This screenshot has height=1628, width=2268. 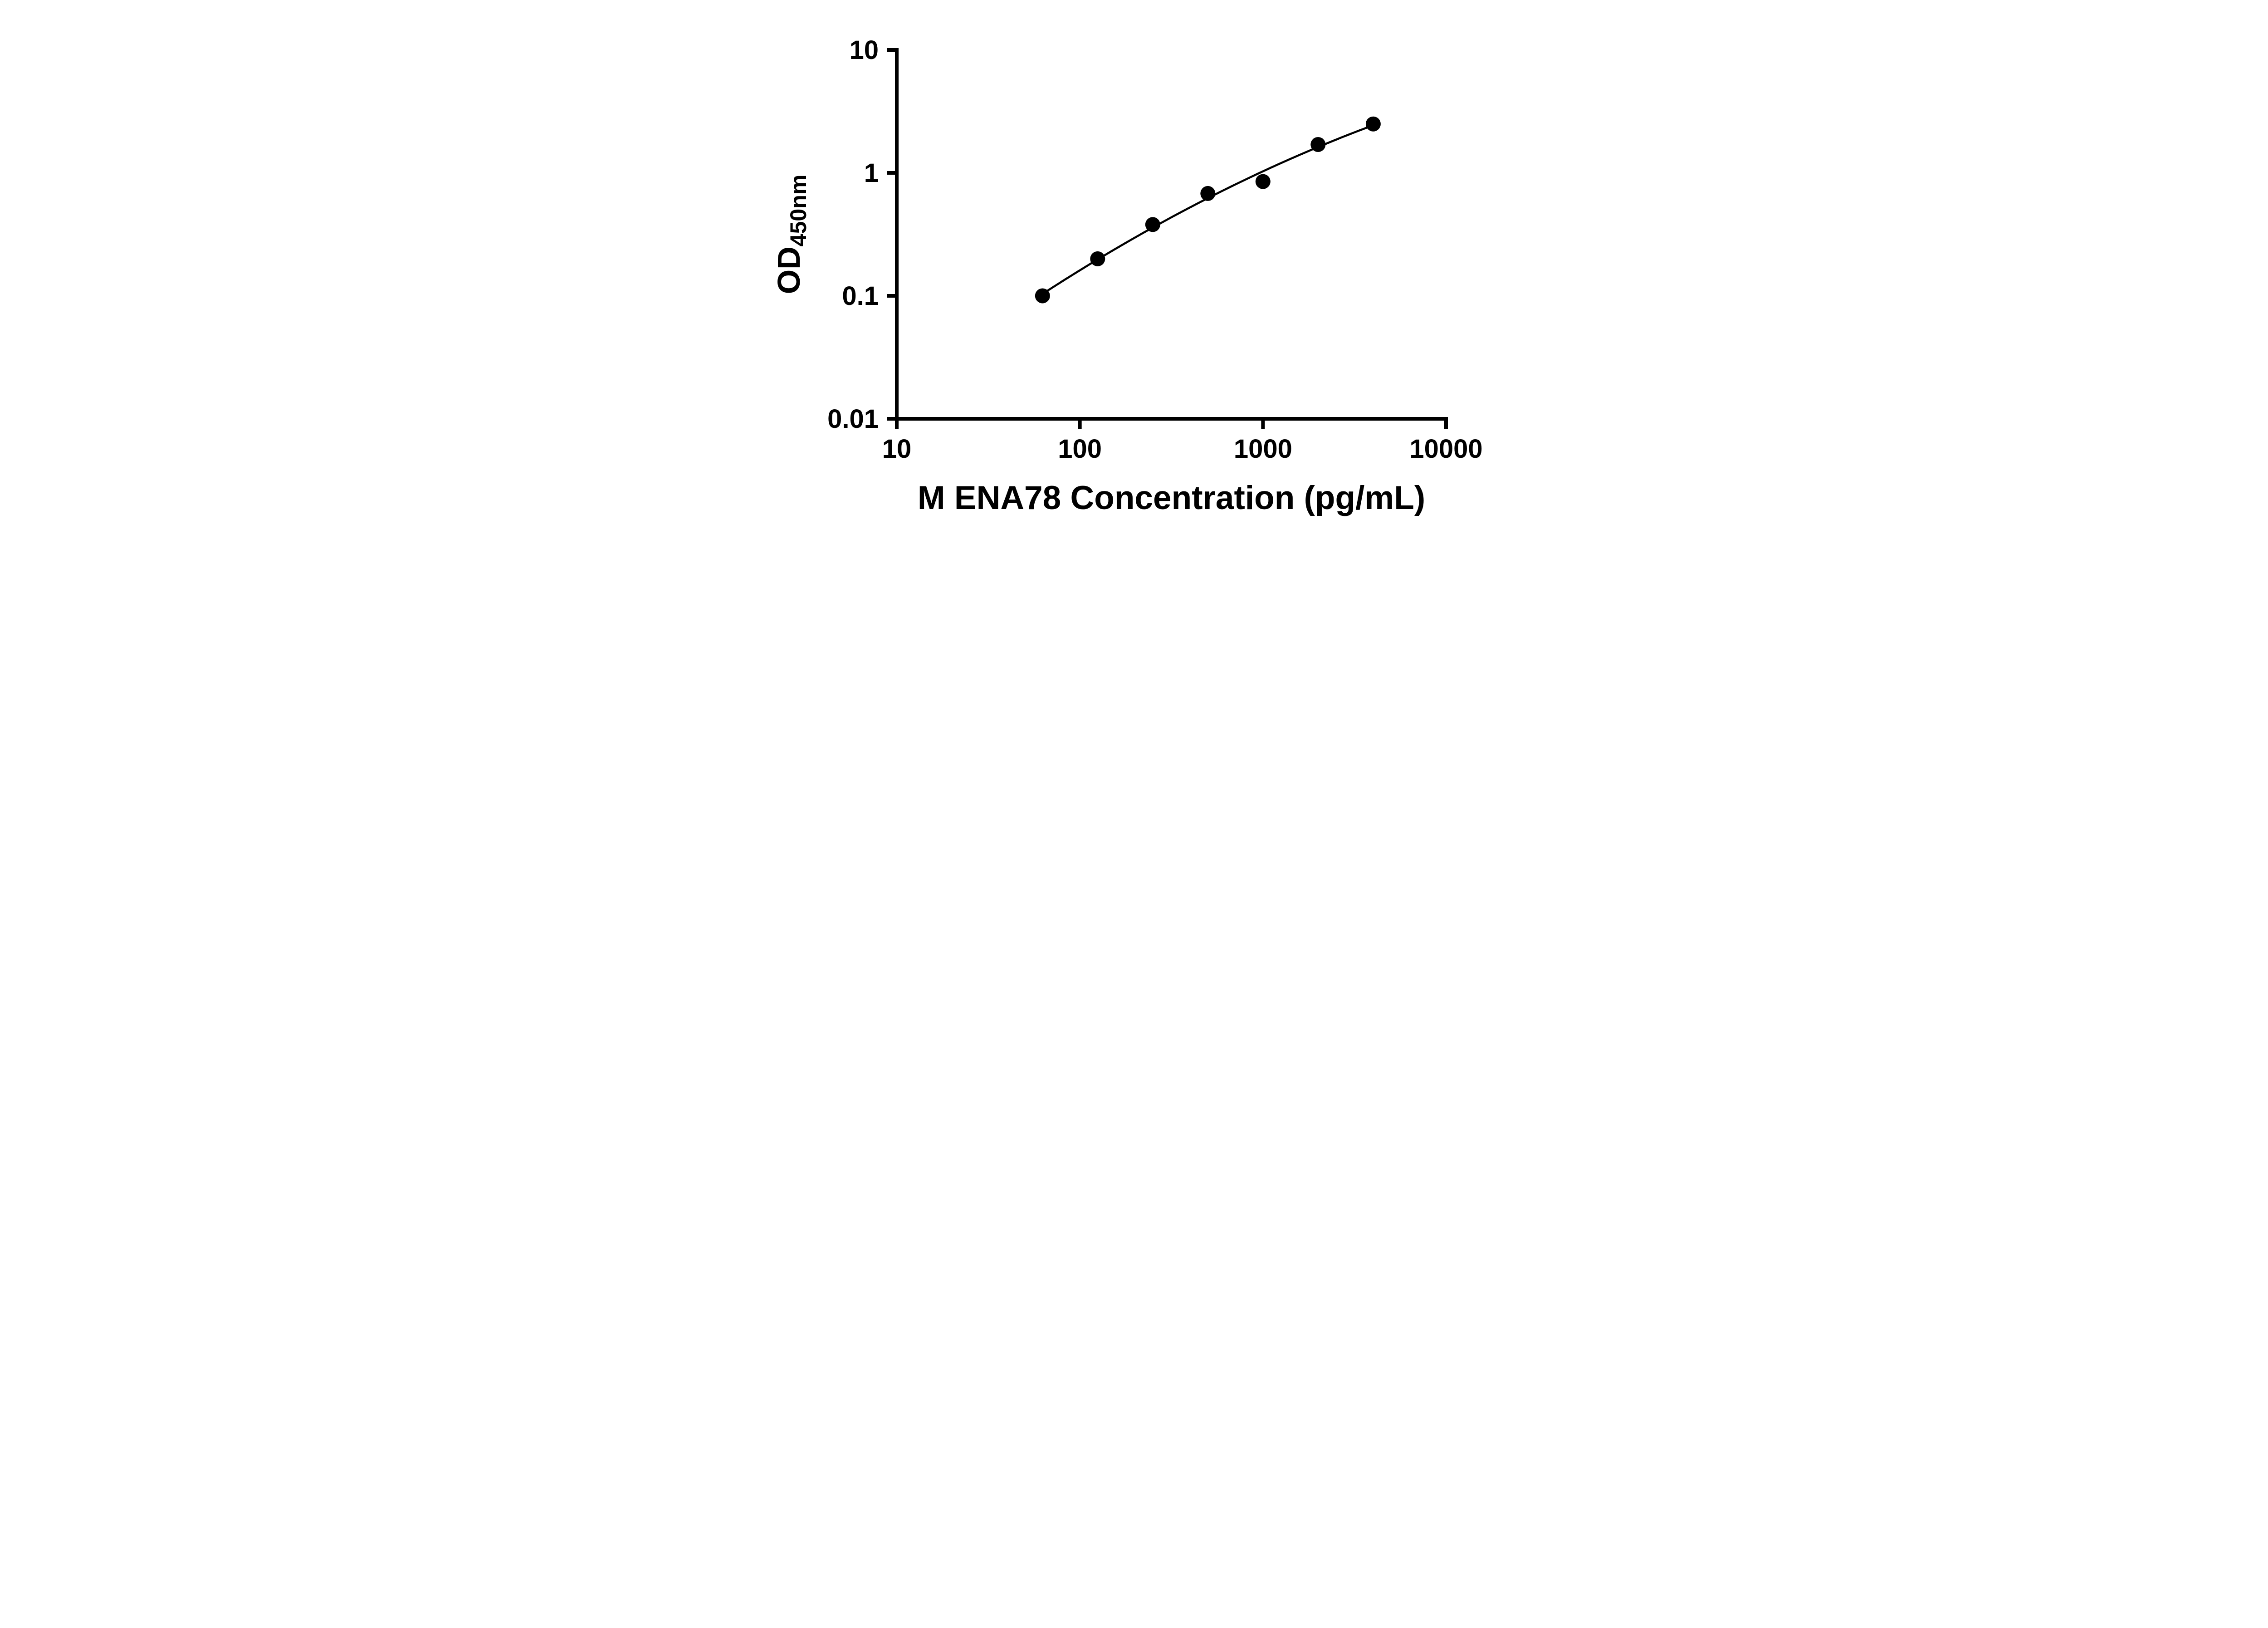 I want to click on x-axis-title: M ENA78 Concentration (pg/mL), so click(x=1171, y=498).